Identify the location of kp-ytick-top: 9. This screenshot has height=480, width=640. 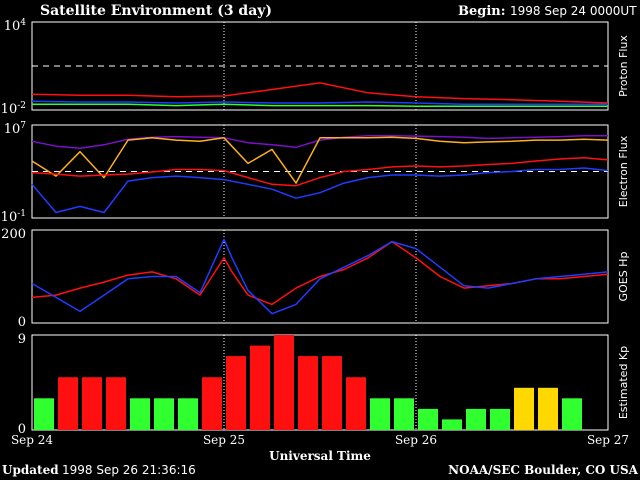
(22, 339).